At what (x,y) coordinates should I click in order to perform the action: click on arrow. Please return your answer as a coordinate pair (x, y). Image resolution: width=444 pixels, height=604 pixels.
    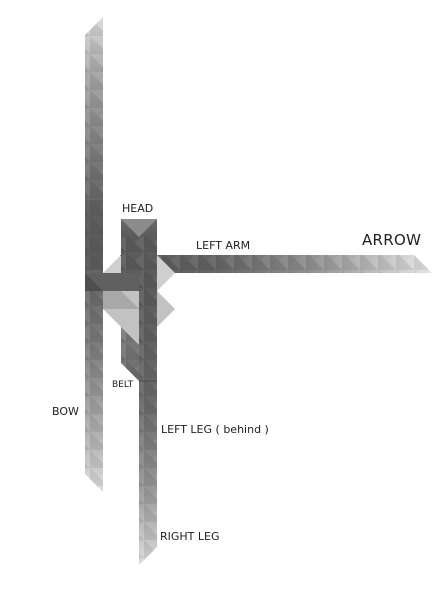
    Looking at the image, I should click on (276, 264).